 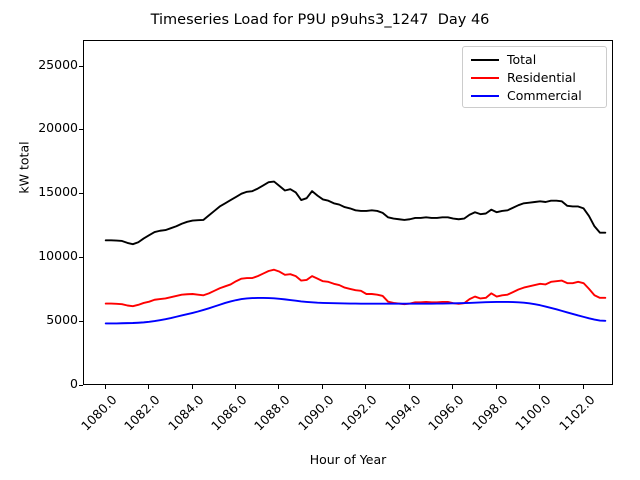 What do you see at coordinates (348, 459) in the screenshot?
I see `x-axis-label: Hour of Year` at bounding box center [348, 459].